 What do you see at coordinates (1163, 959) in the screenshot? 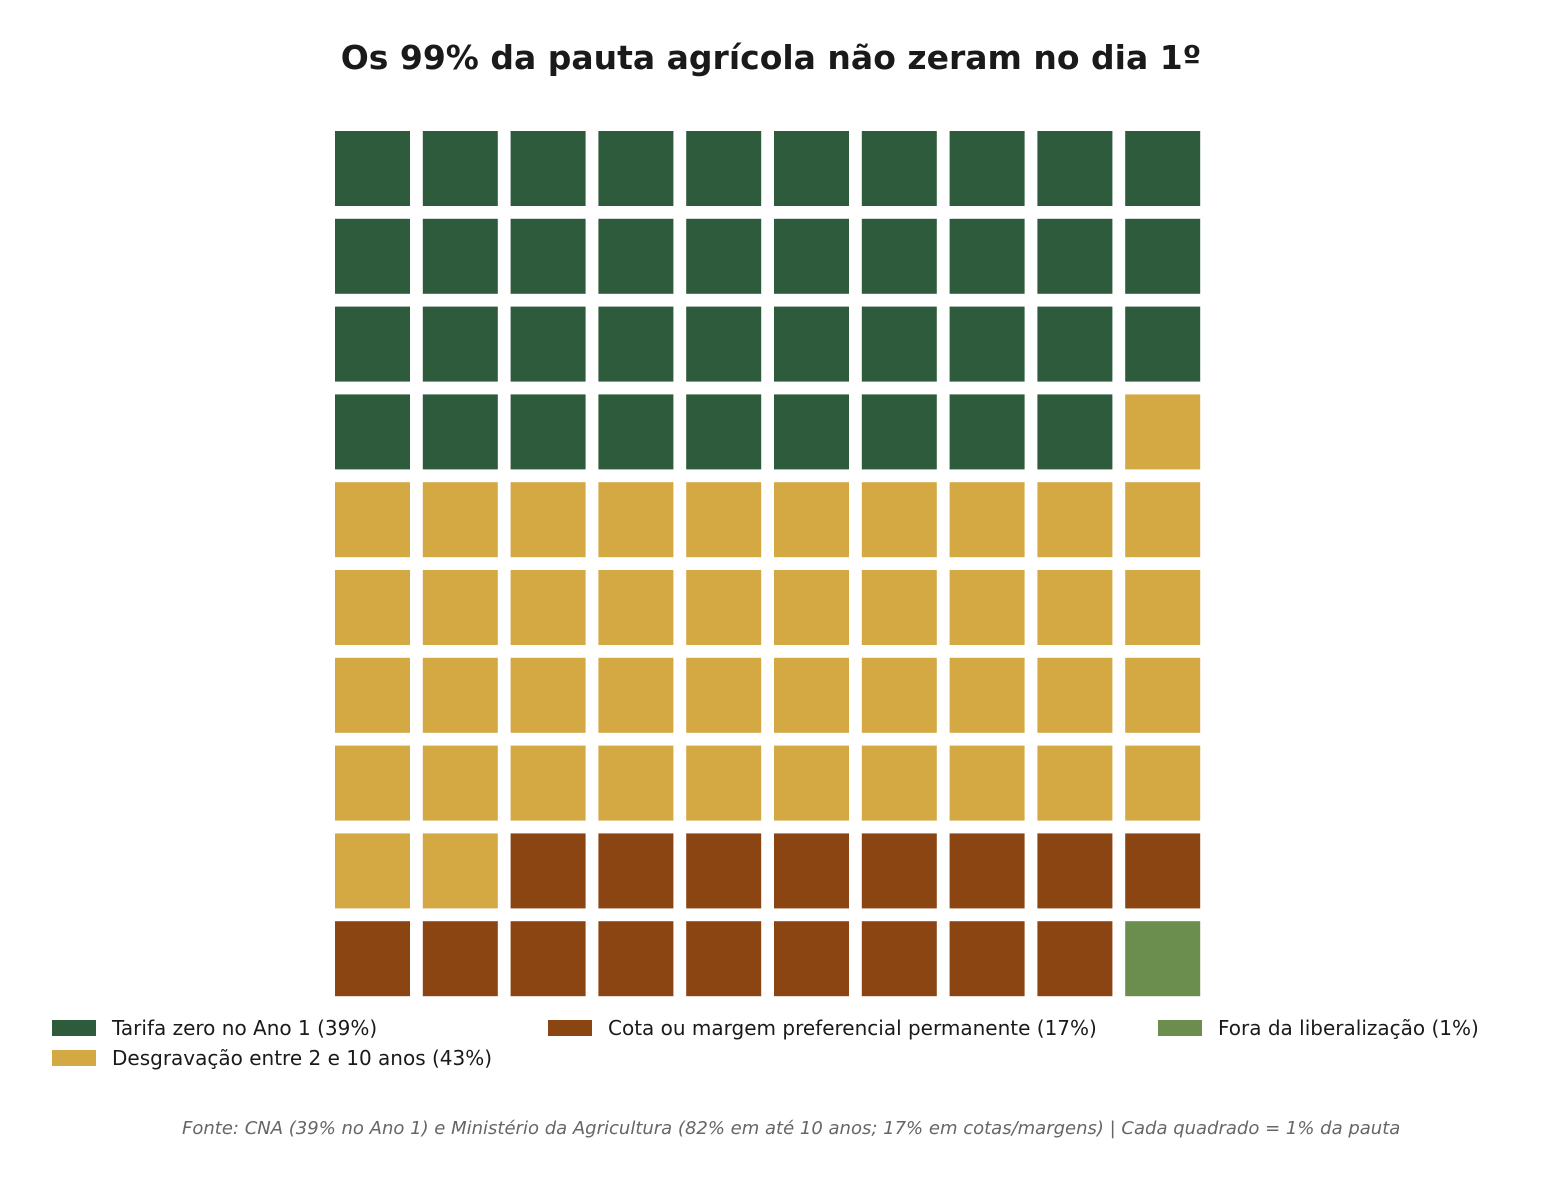
I see `waffle-cell-fora-liberalizacao` at bounding box center [1163, 959].